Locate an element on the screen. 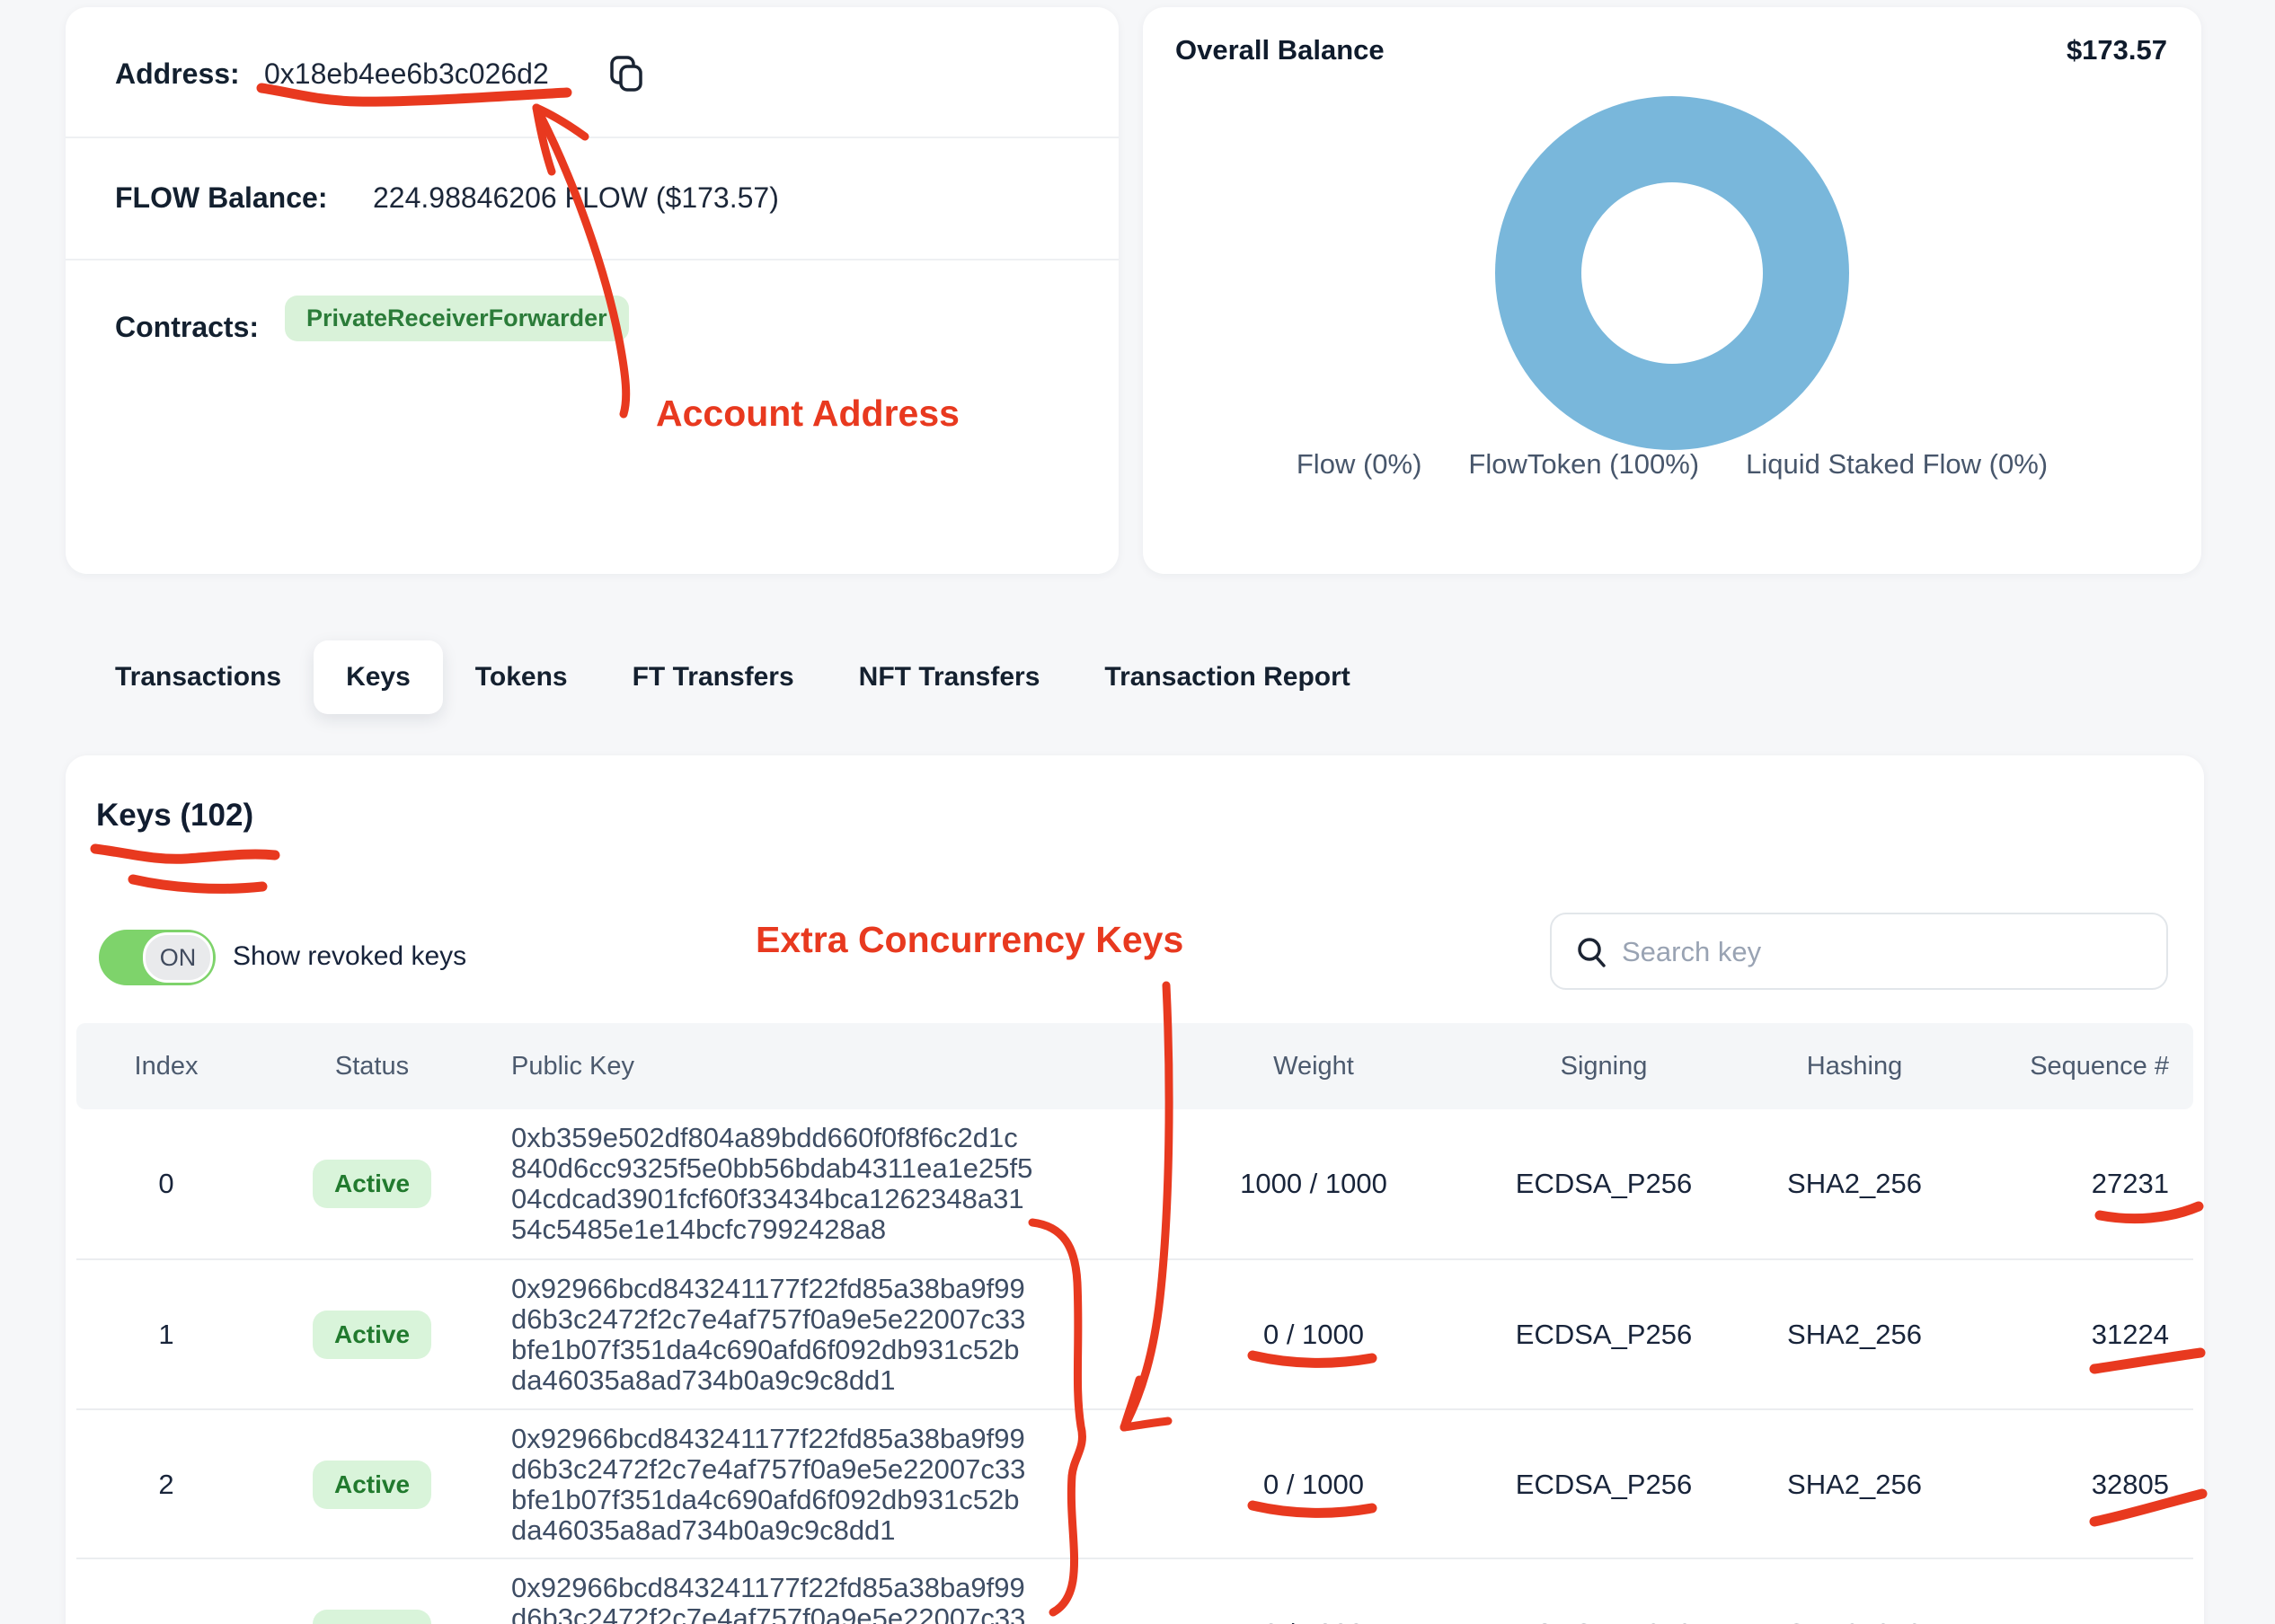 This screenshot has height=1624, width=2275. balance-donut-chart is located at coordinates (1672, 273).